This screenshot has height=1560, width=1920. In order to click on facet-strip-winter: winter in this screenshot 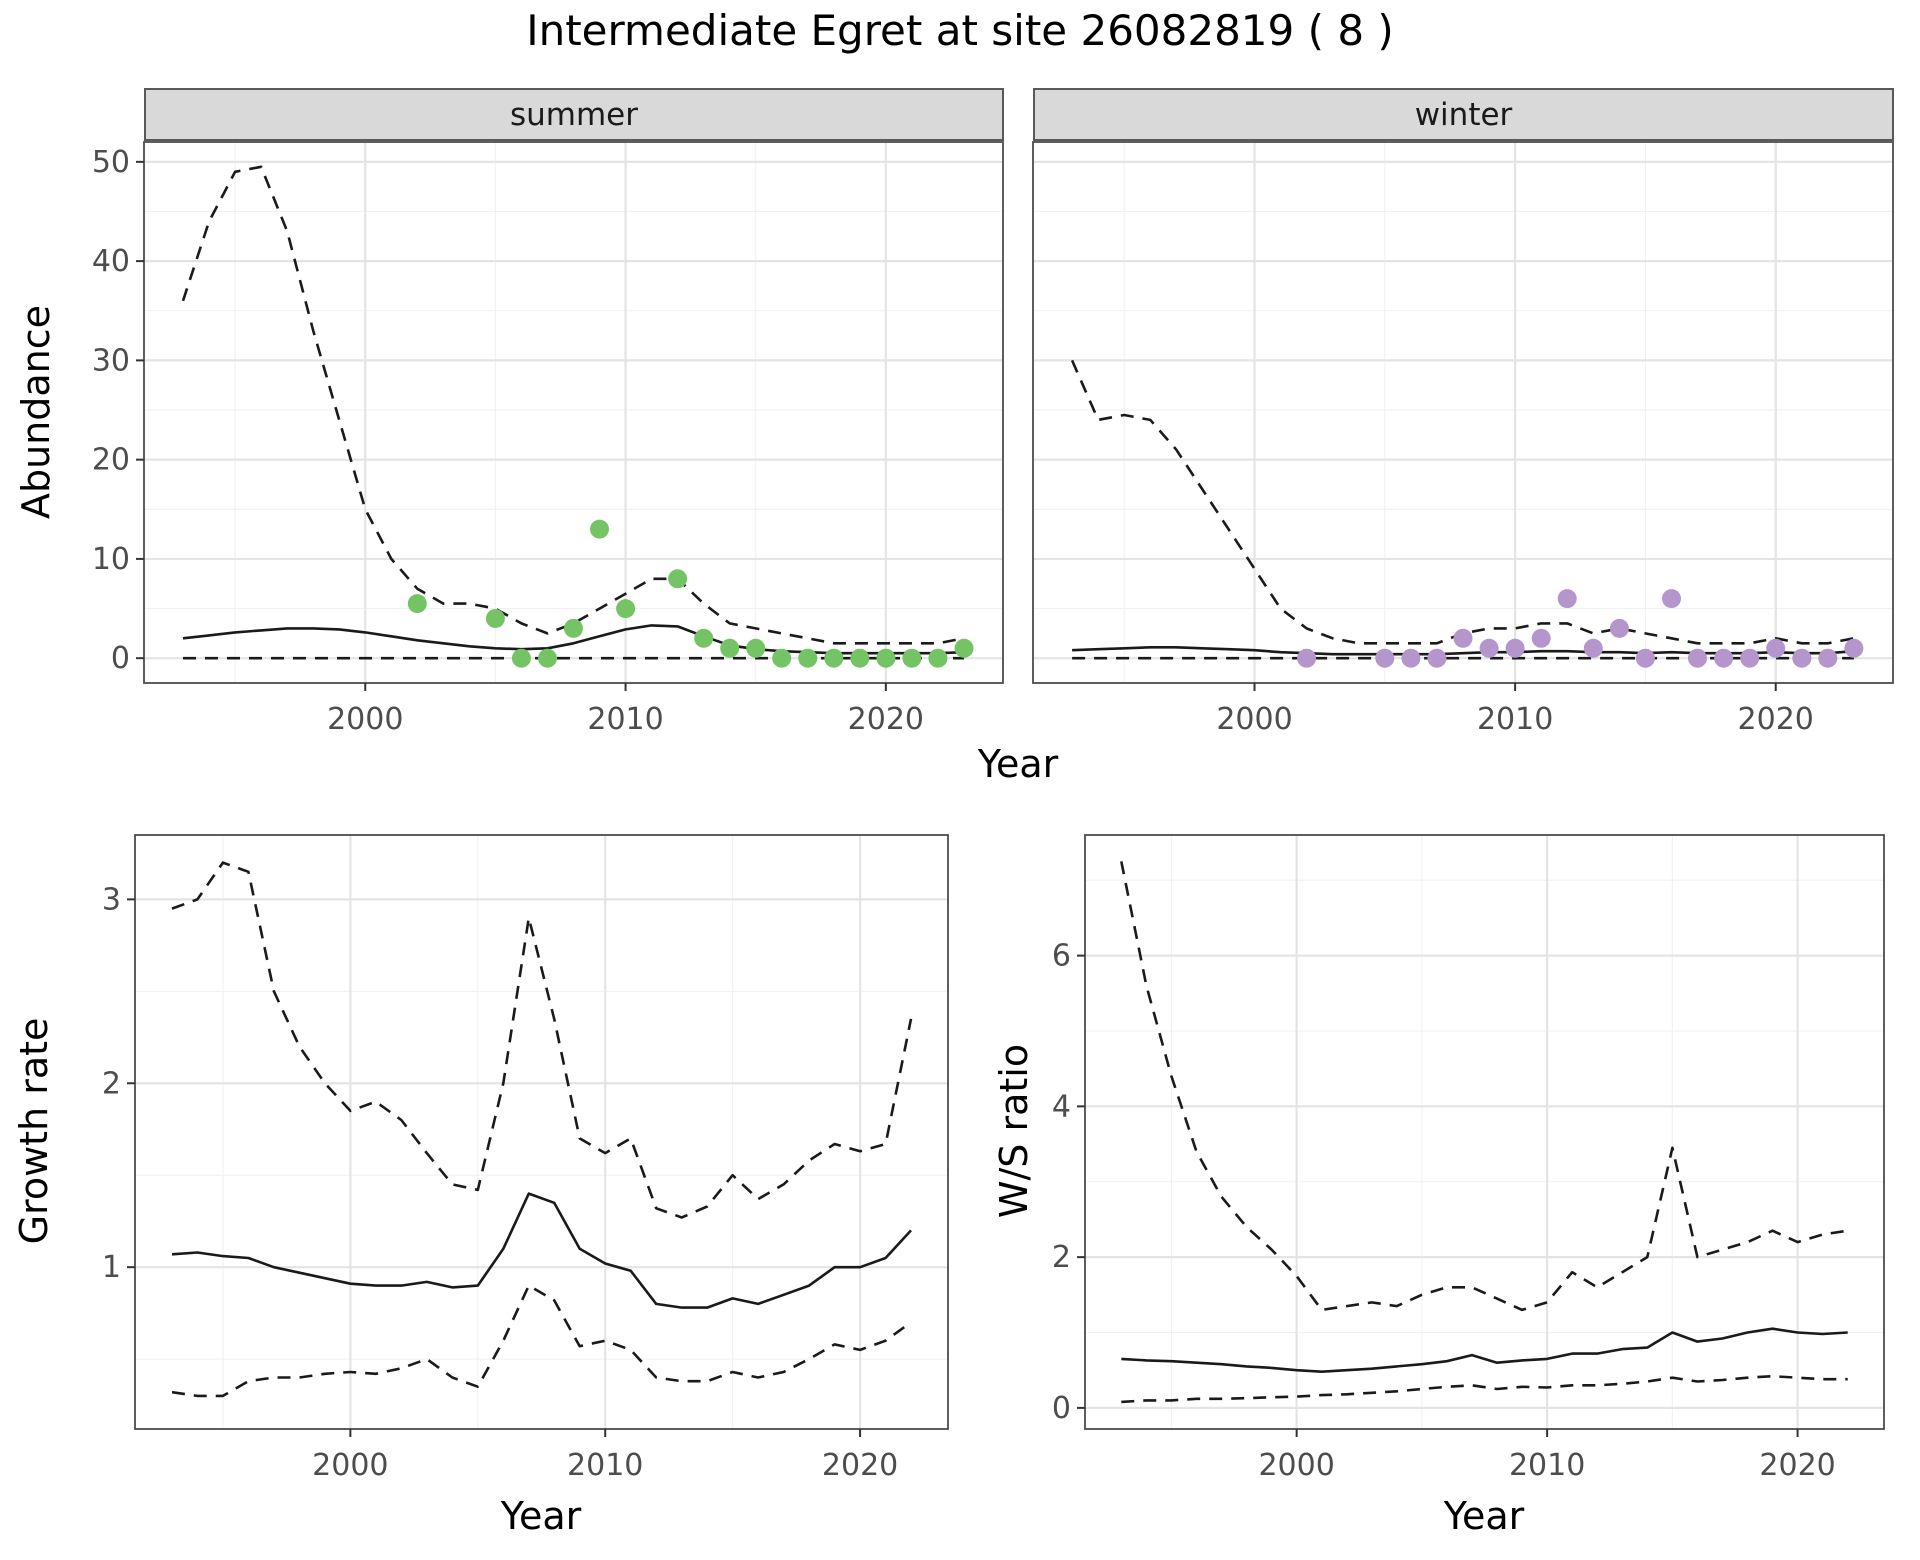, I will do `click(1463, 114)`.